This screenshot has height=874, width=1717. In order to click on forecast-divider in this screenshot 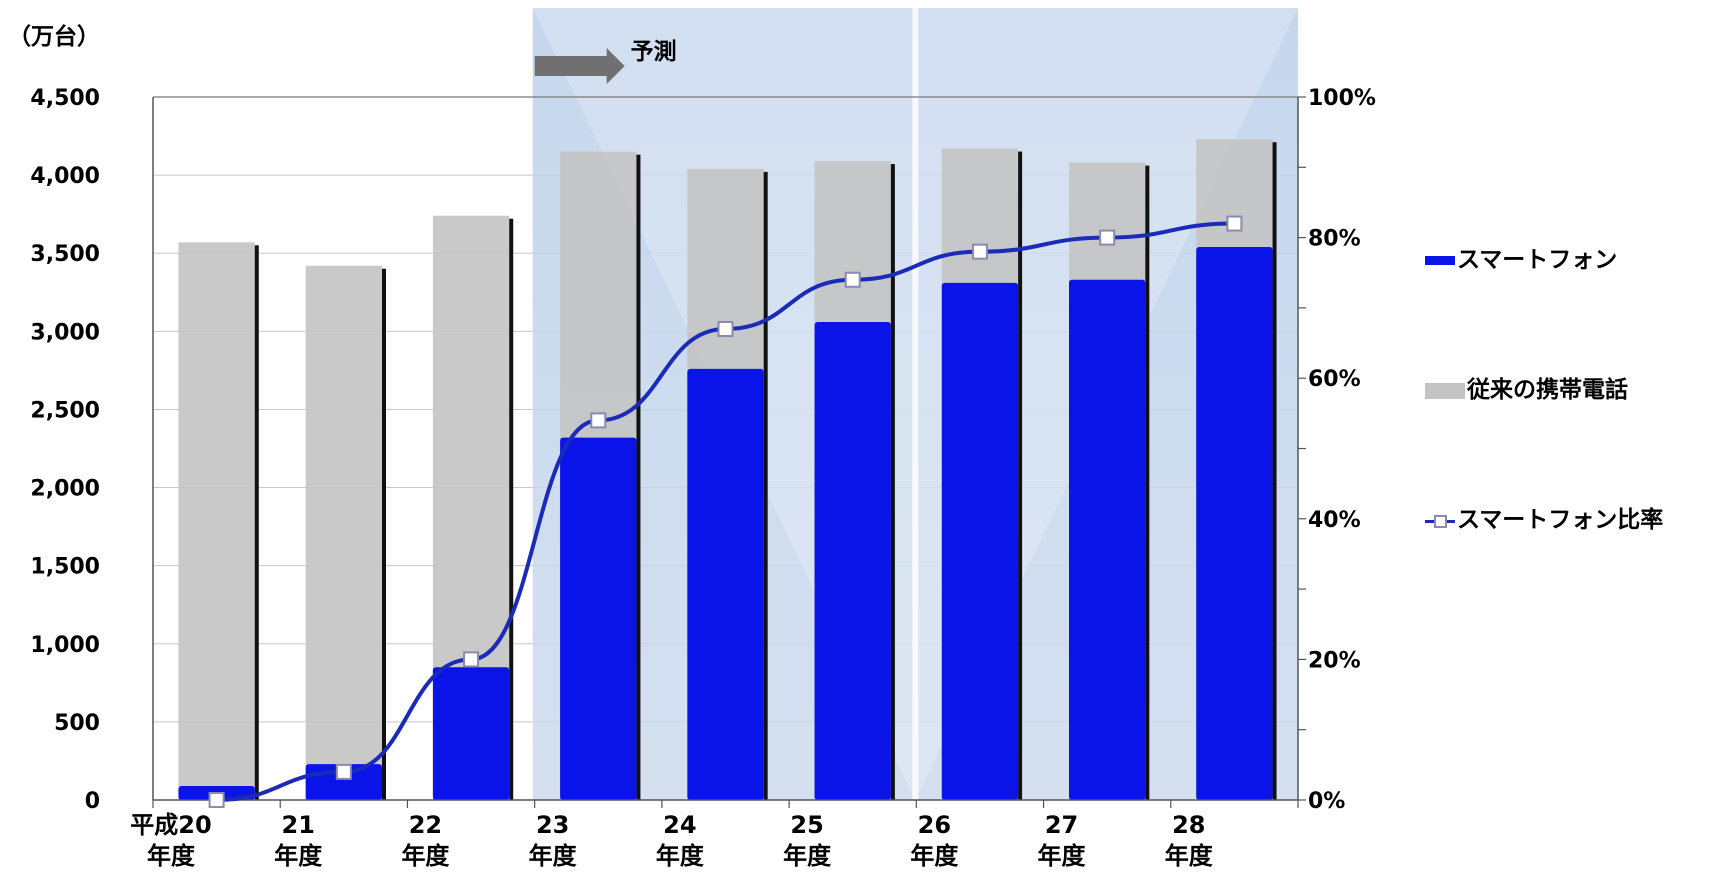, I will do `click(915, 404)`.